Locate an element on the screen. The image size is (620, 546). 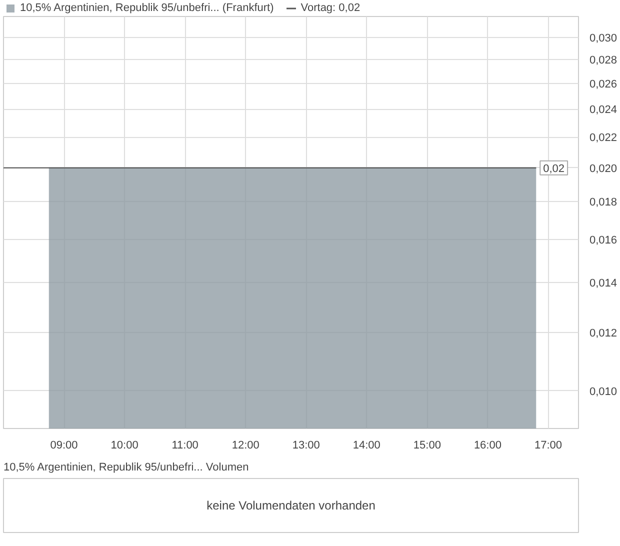
x-tick-label: 10:00 is located at coordinates (124, 446).